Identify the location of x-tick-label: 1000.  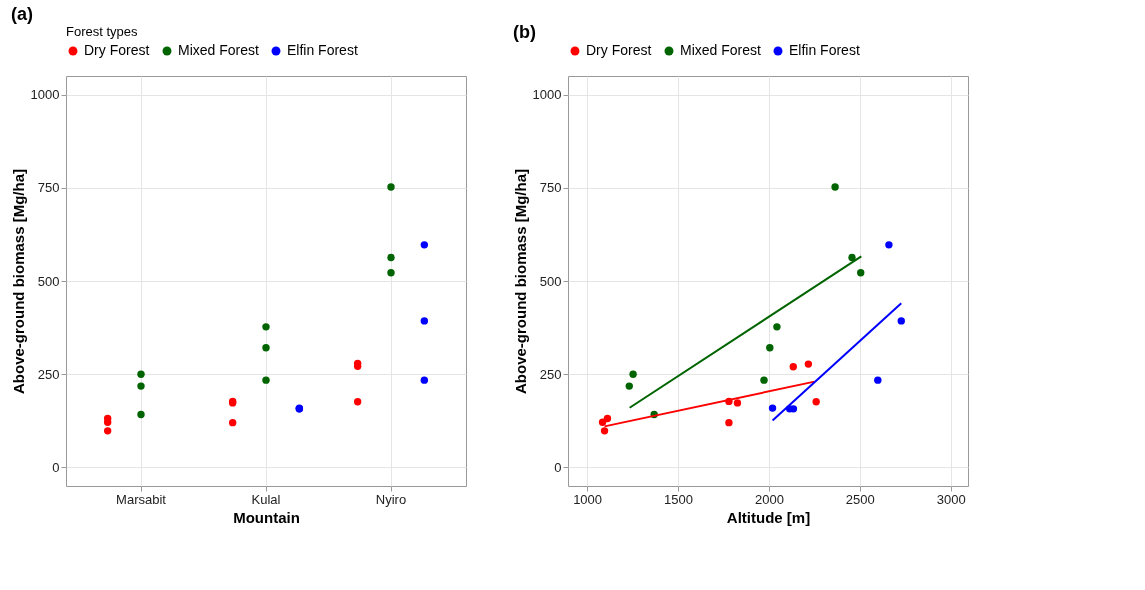
(588, 499).